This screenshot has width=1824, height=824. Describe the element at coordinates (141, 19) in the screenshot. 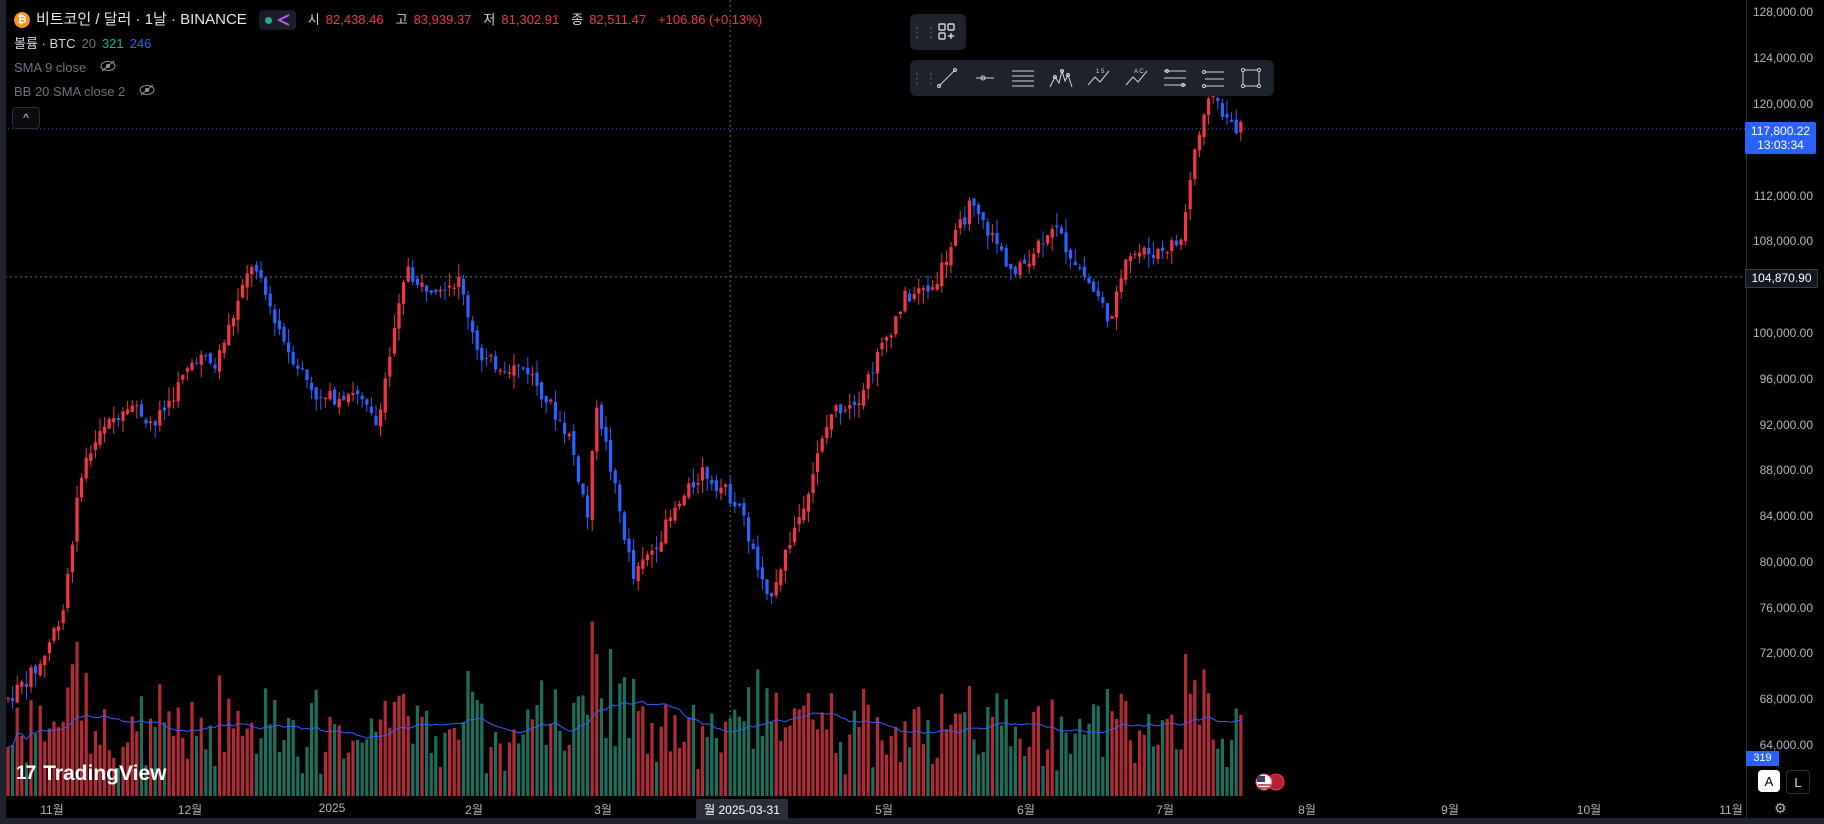

I see `symbol-title: 비트코인 / 달러 · 1날 · BINANCE` at that location.